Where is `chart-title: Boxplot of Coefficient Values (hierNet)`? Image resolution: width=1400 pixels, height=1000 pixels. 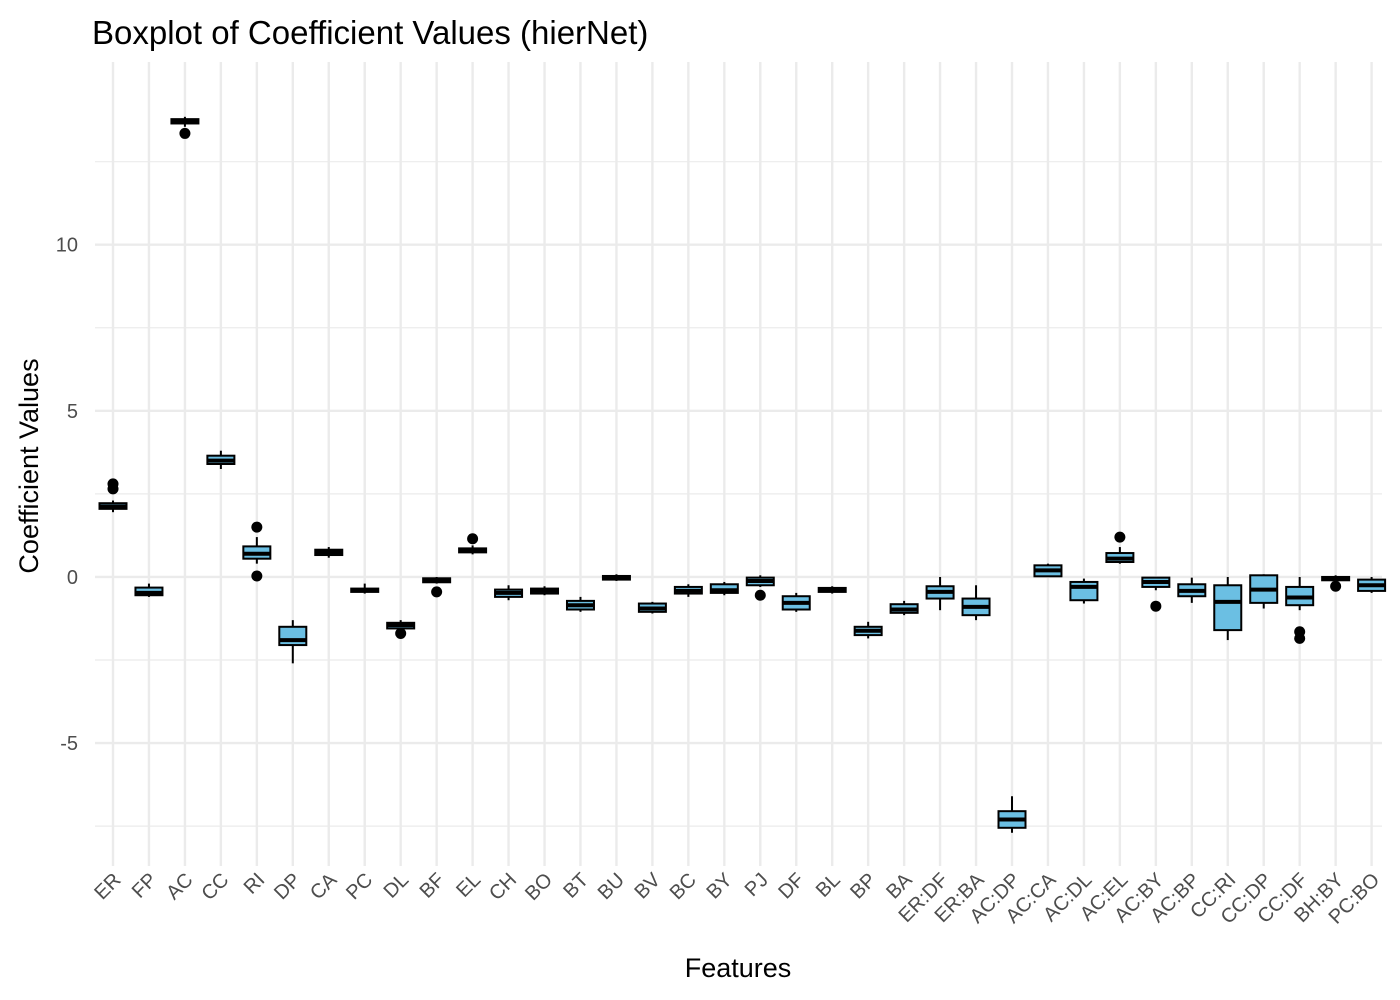
chart-title: Boxplot of Coefficient Values (hierNet) is located at coordinates (370, 32).